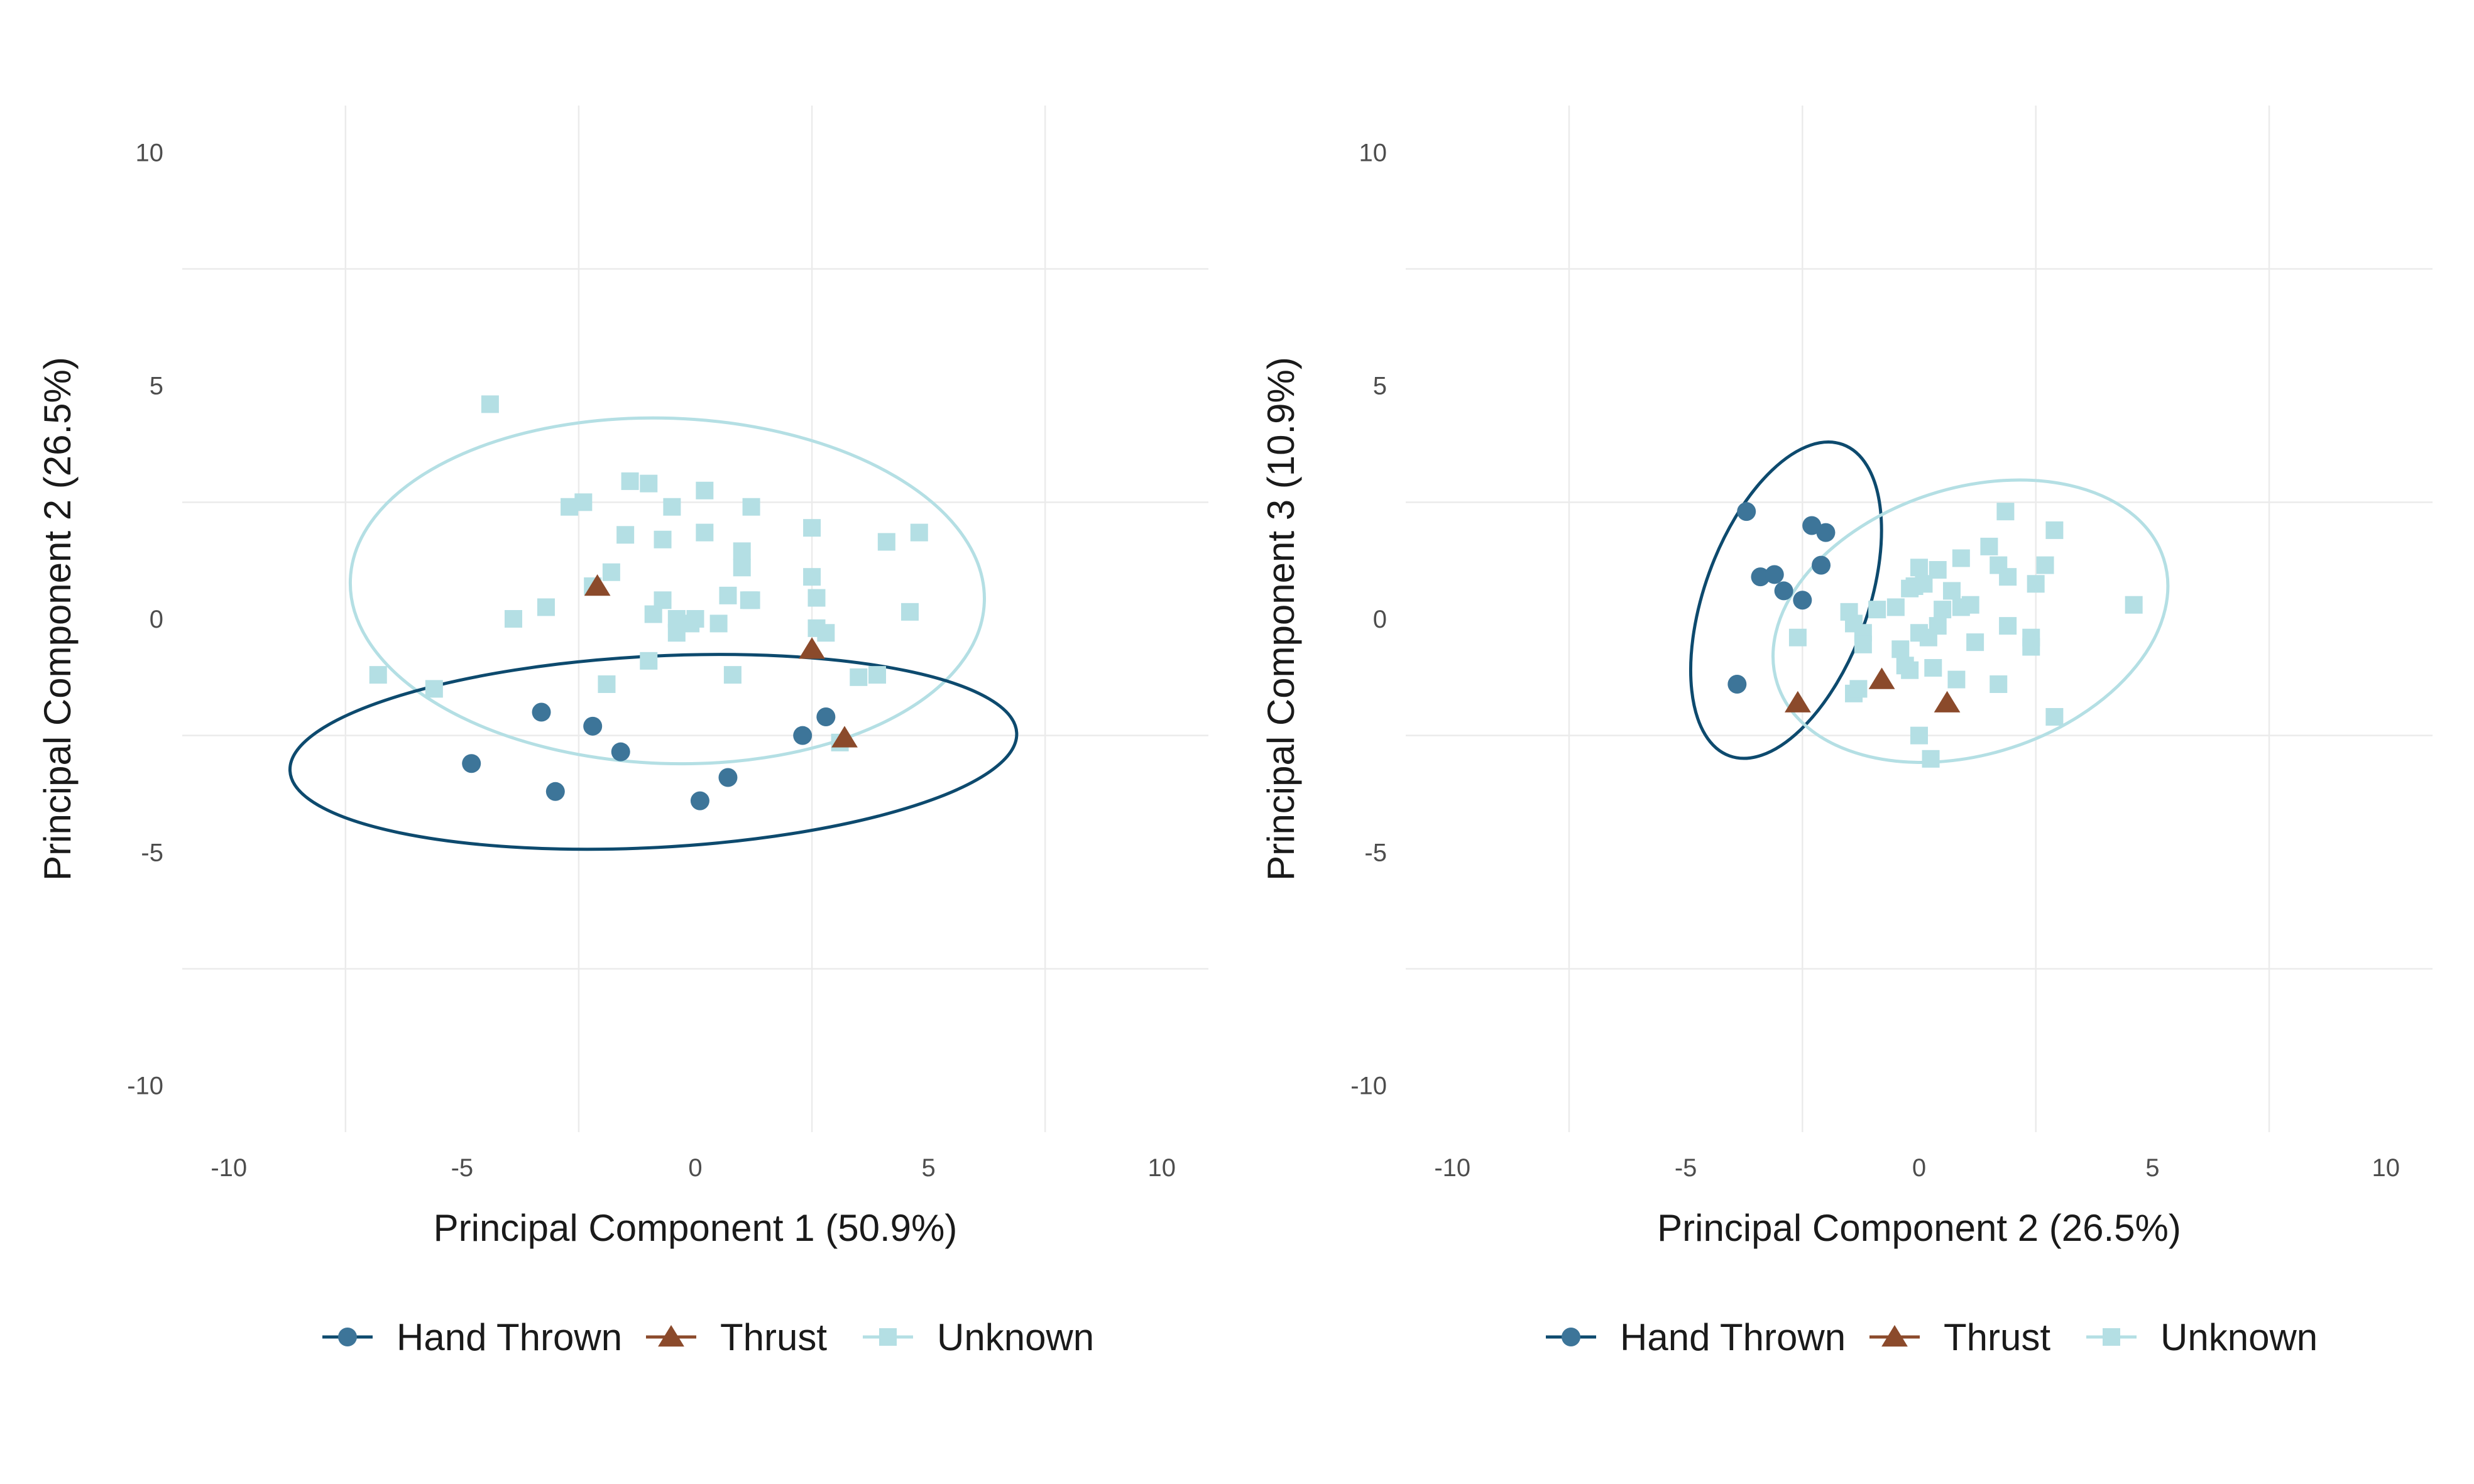 The width and height of the screenshot is (2474, 1484). I want to click on ellipse-hand-thrown, so click(1786, 600).